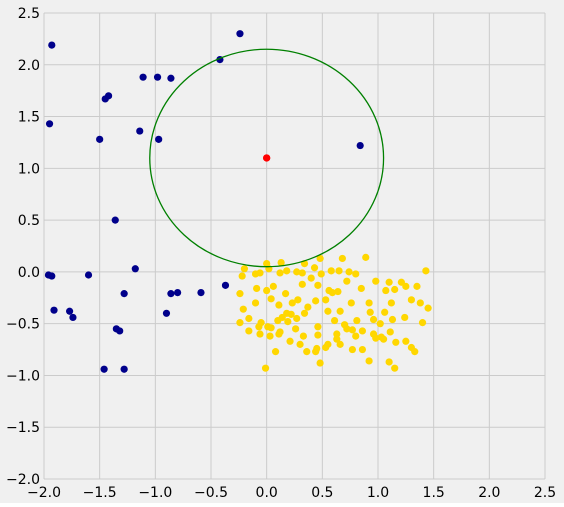 The height and width of the screenshot is (507, 564). Describe the element at coordinates (291, 493) in the screenshot. I see `x-tick-labels: −2.0 −1.5 −1.0 −0.5 0.0 0.5 1.0 1.5 2.0 2.5` at that location.